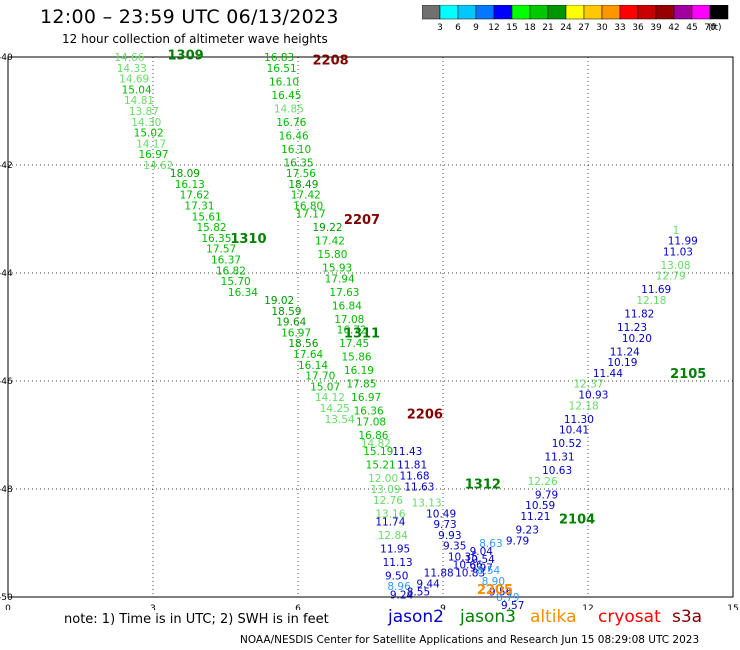 The image size is (740, 650). Describe the element at coordinates (226, 261) in the screenshot. I see `data-point-label: 16.37` at that location.